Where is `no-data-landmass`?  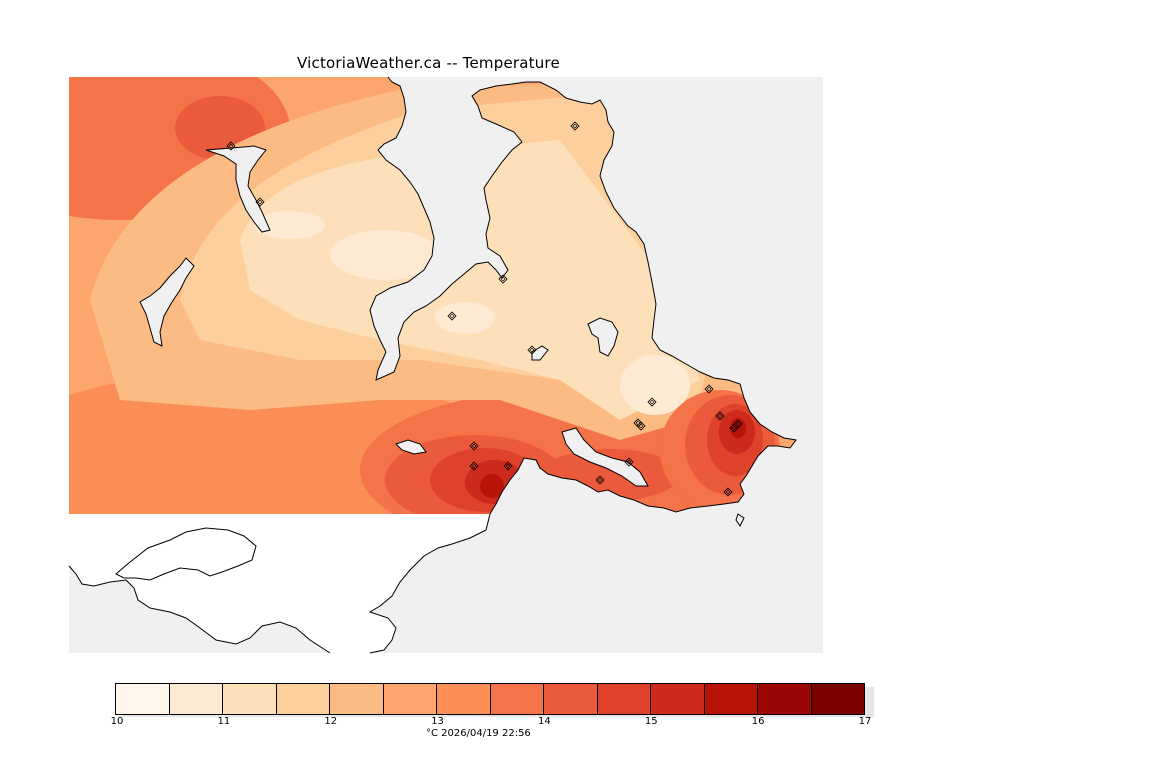
no-data-landmass is located at coordinates (279, 583).